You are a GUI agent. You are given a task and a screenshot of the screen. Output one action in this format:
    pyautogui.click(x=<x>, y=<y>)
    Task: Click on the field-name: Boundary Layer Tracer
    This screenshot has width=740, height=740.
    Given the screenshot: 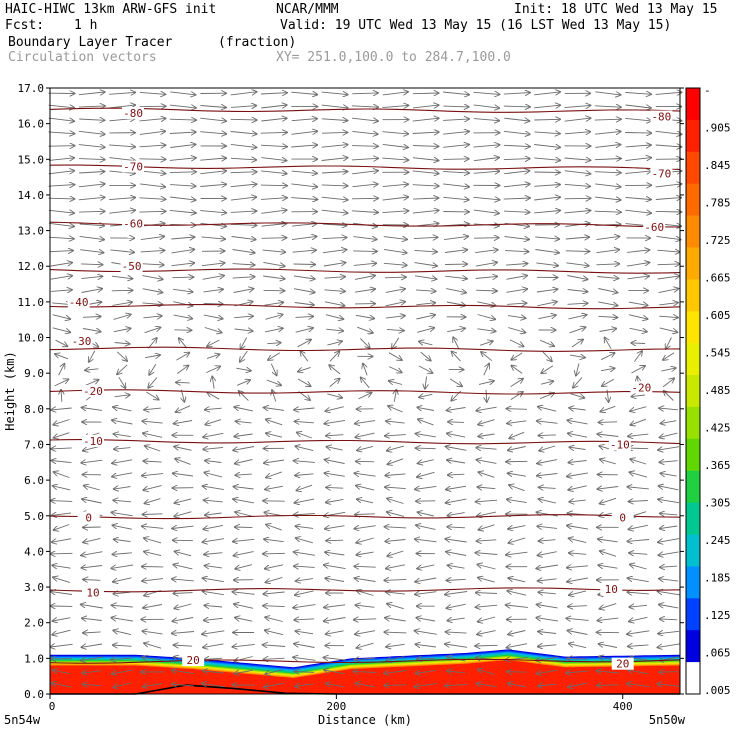 What is the action you would take?
    pyautogui.click(x=90, y=42)
    